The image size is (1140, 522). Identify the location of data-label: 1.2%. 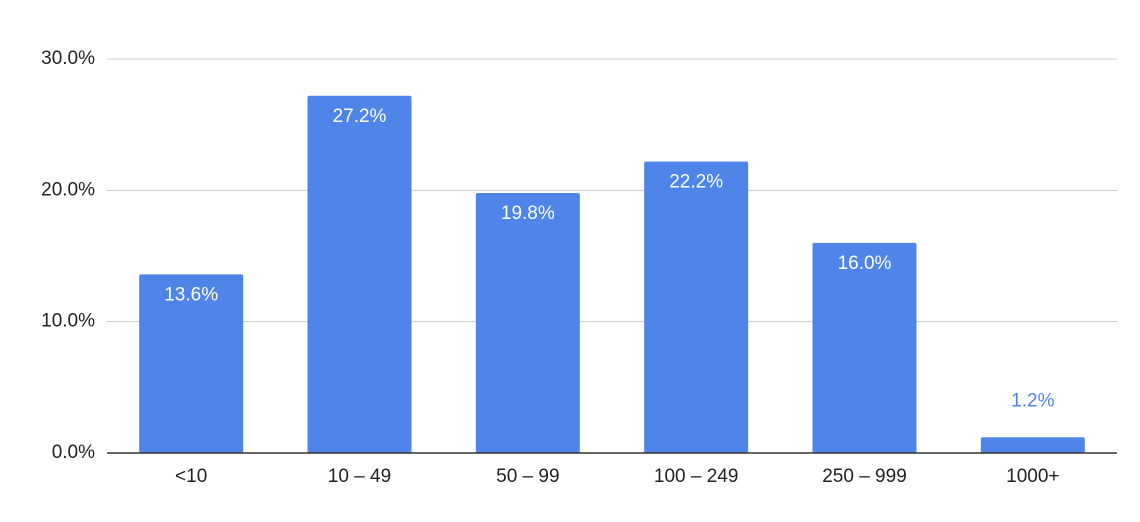
(1032, 400).